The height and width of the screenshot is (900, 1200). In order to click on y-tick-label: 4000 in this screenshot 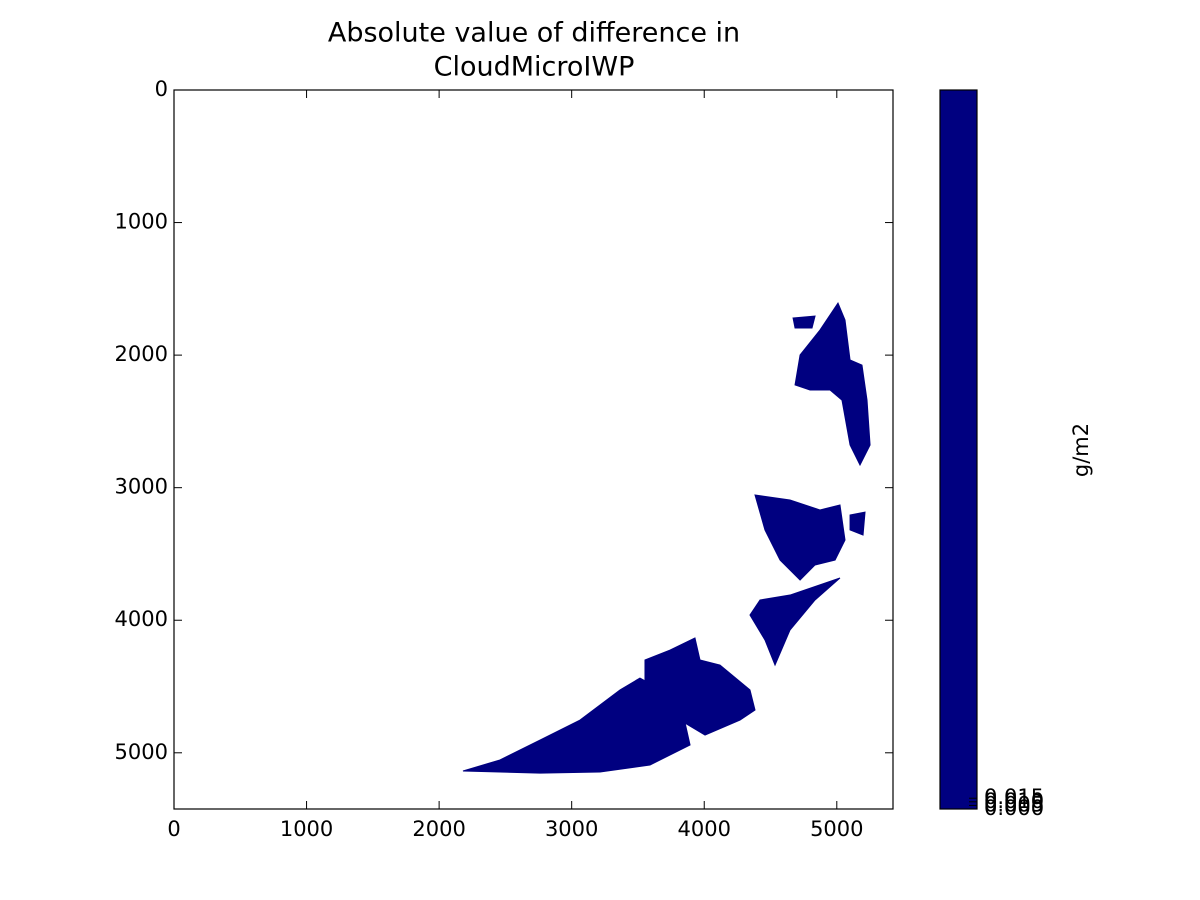, I will do `click(141, 619)`.